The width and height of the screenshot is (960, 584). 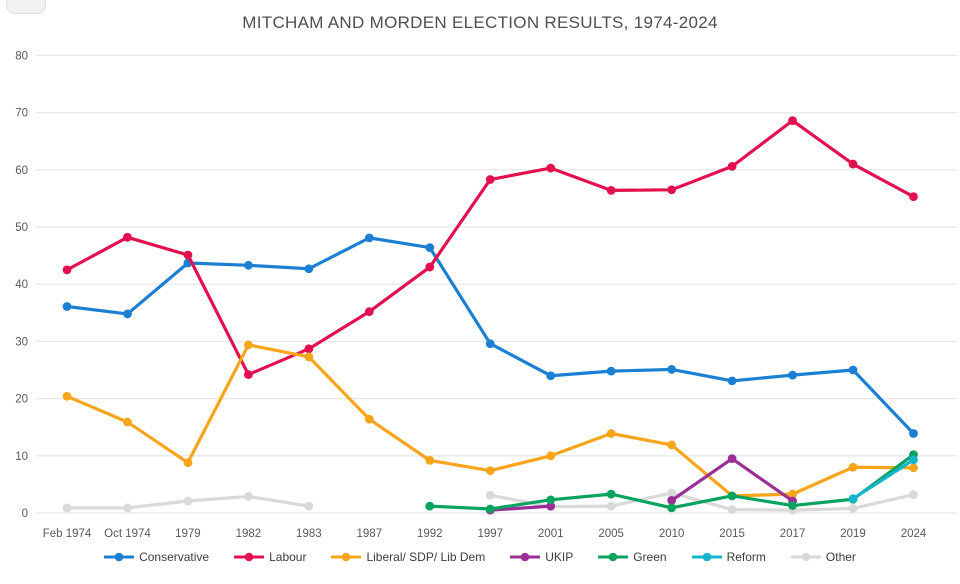 I want to click on x-tick-label-oct-1974: Oct 1974, so click(x=127, y=534).